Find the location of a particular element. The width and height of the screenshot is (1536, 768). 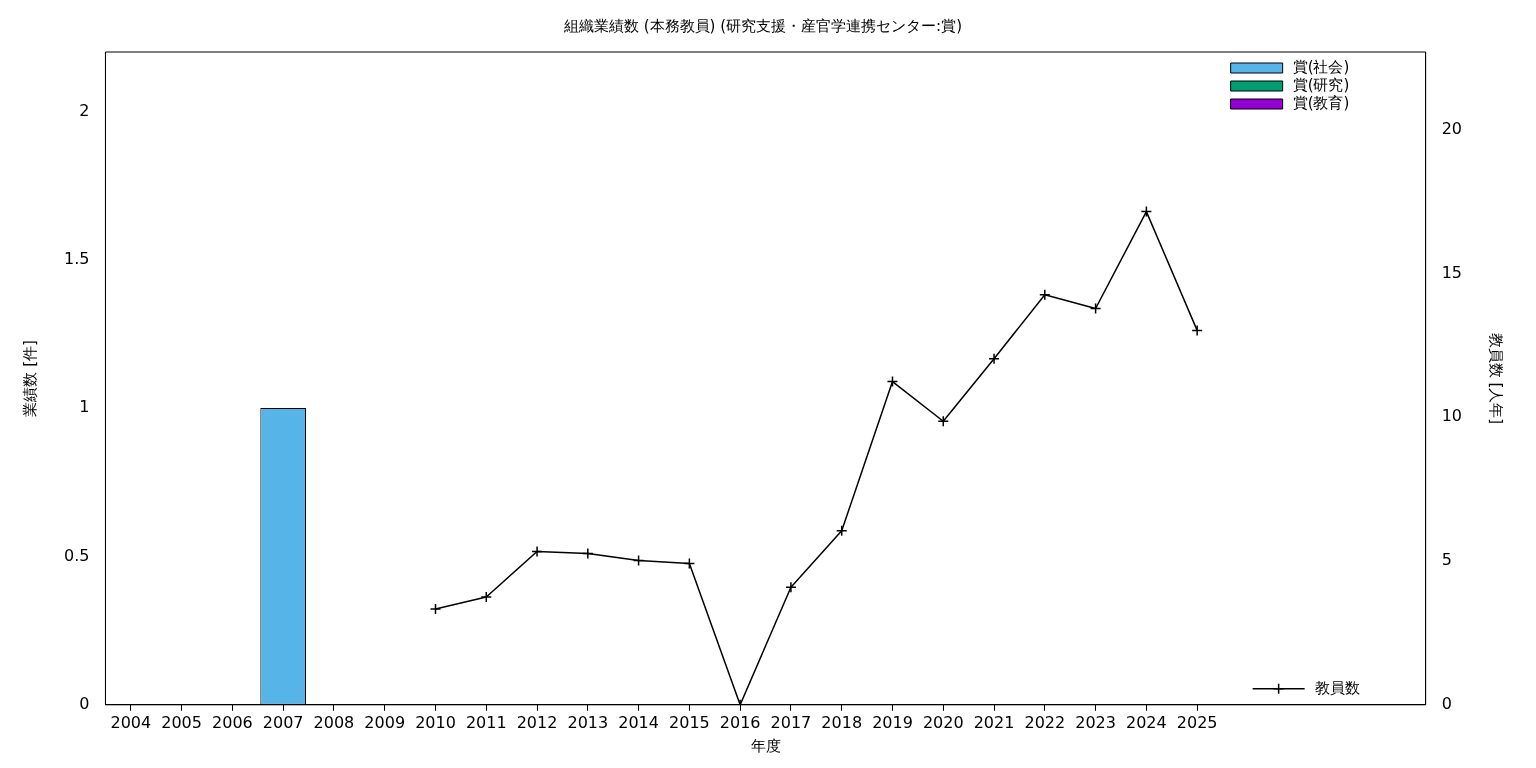

x-tick-label: 2024 is located at coordinates (1146, 722).